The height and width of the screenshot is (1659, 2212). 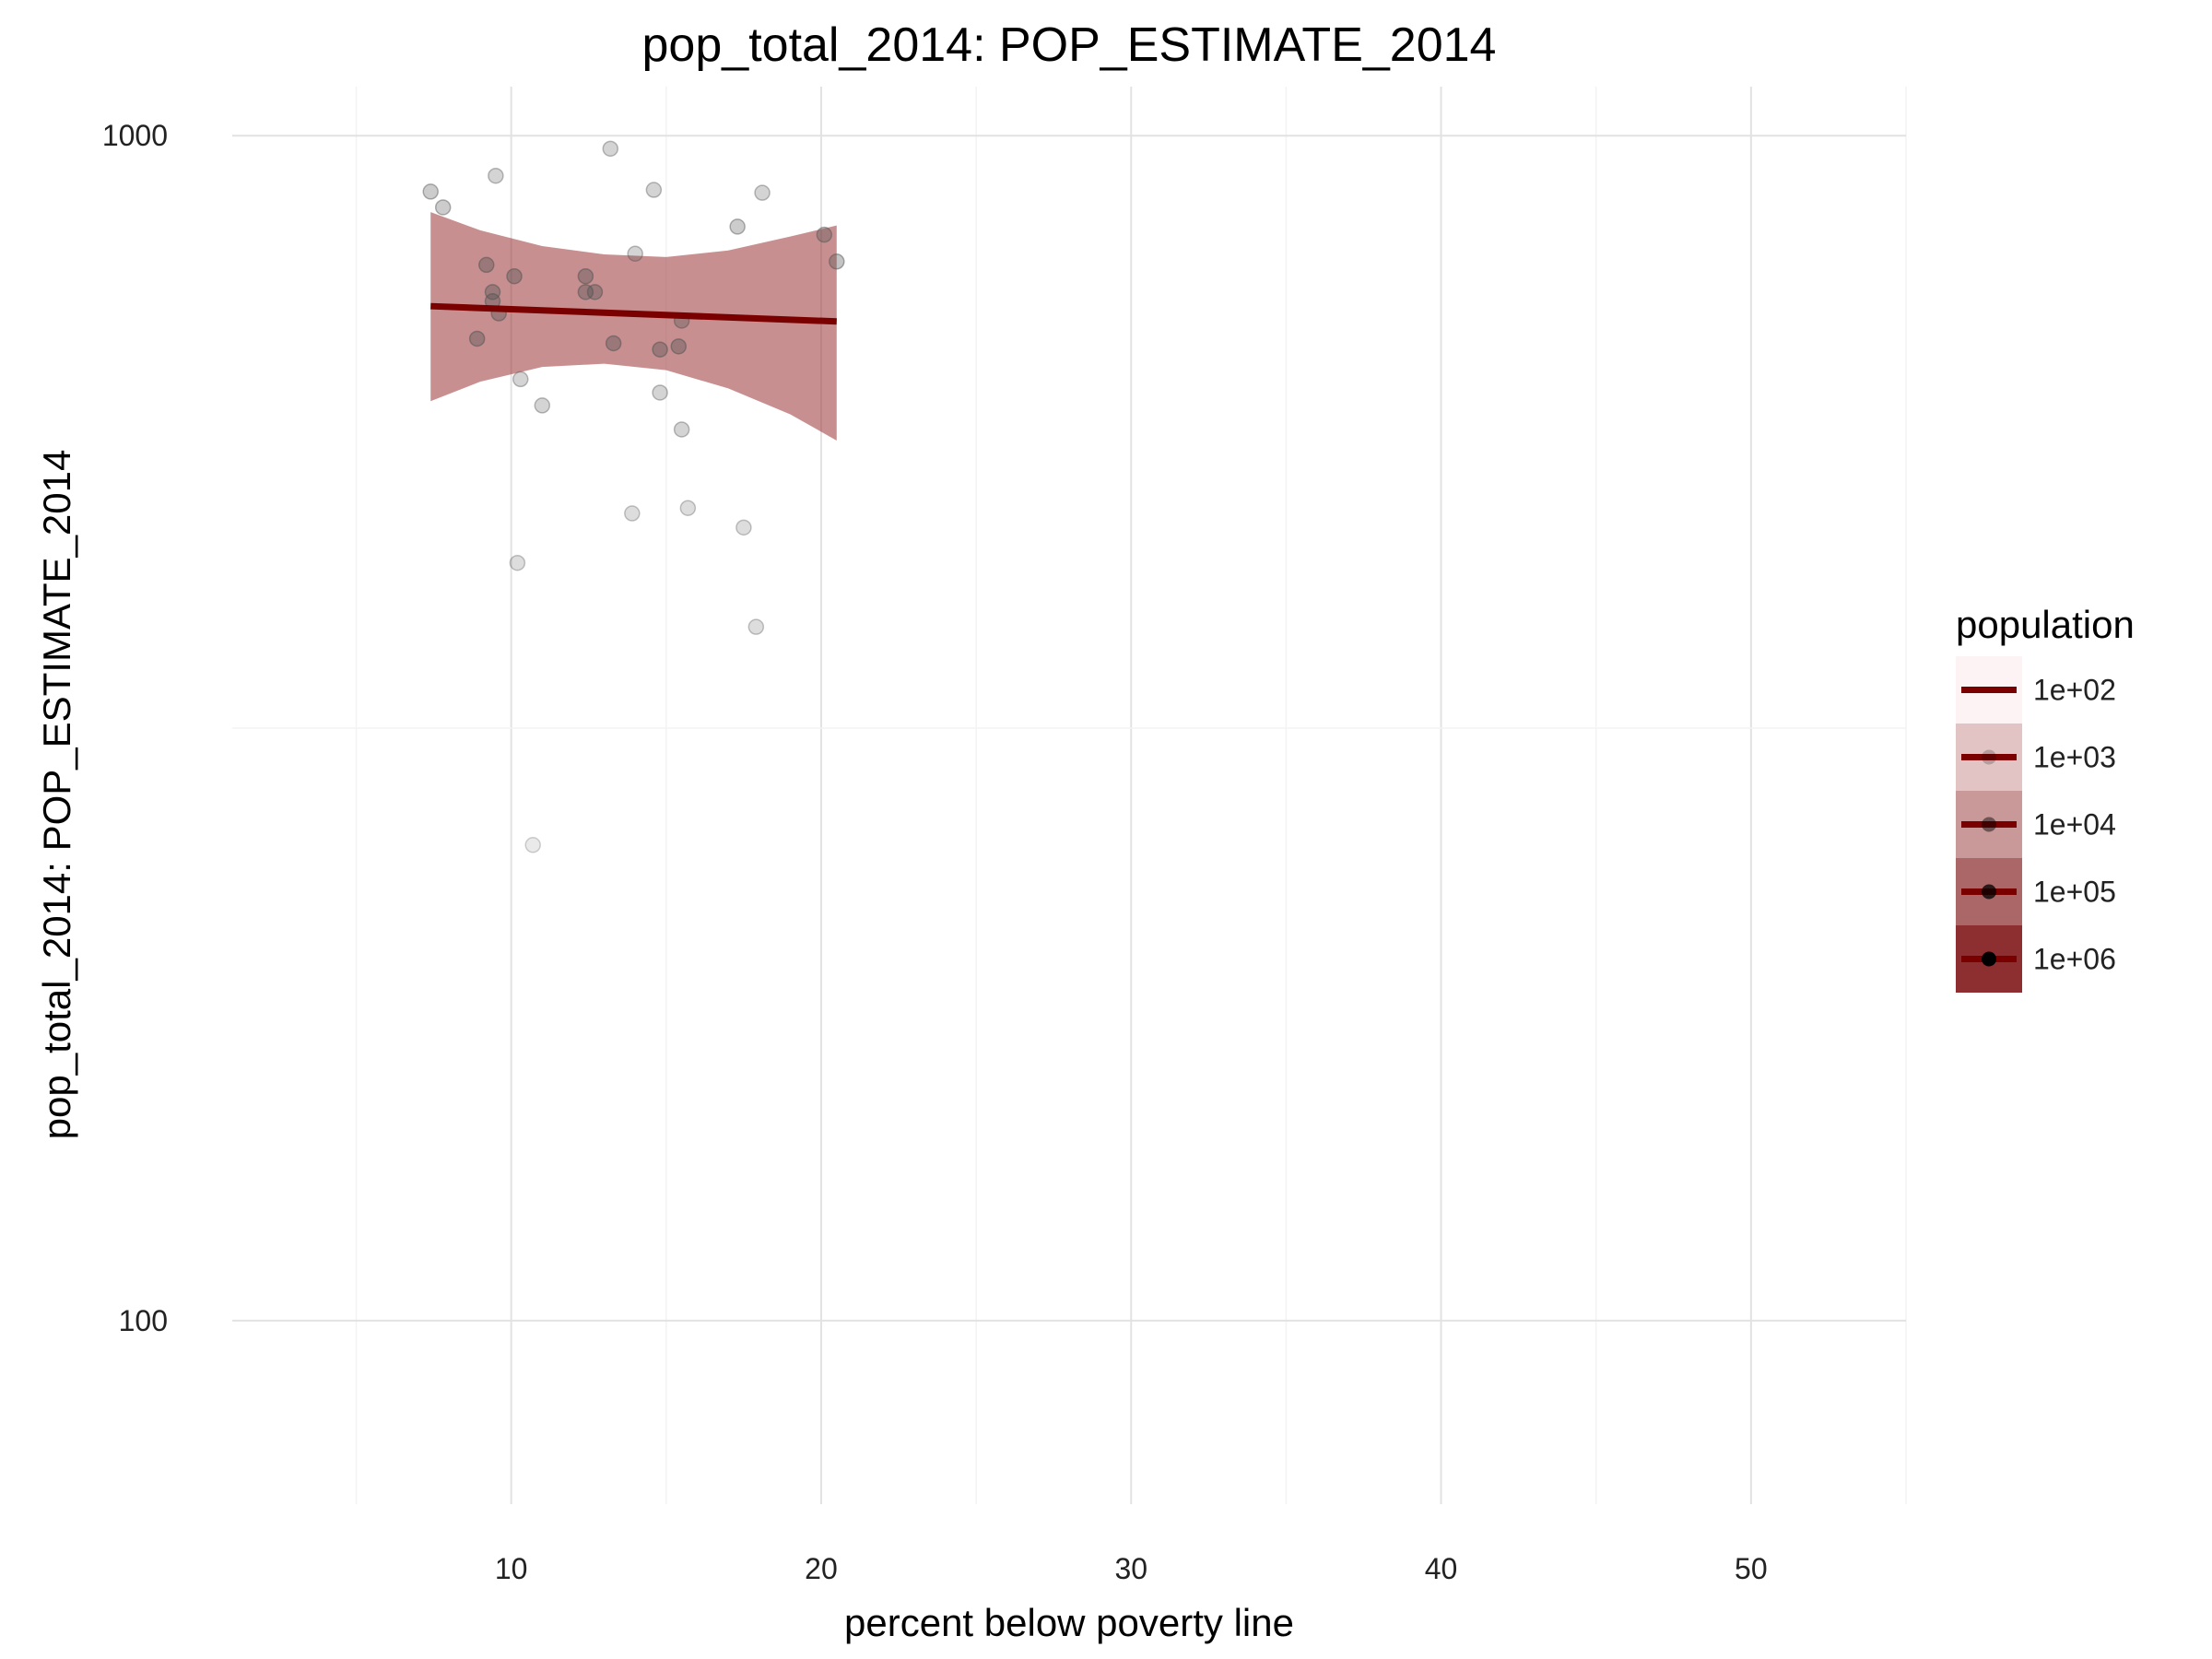 I want to click on chart-title: pop_total_2014: POP_ESTIMATE_2014, so click(x=1069, y=45).